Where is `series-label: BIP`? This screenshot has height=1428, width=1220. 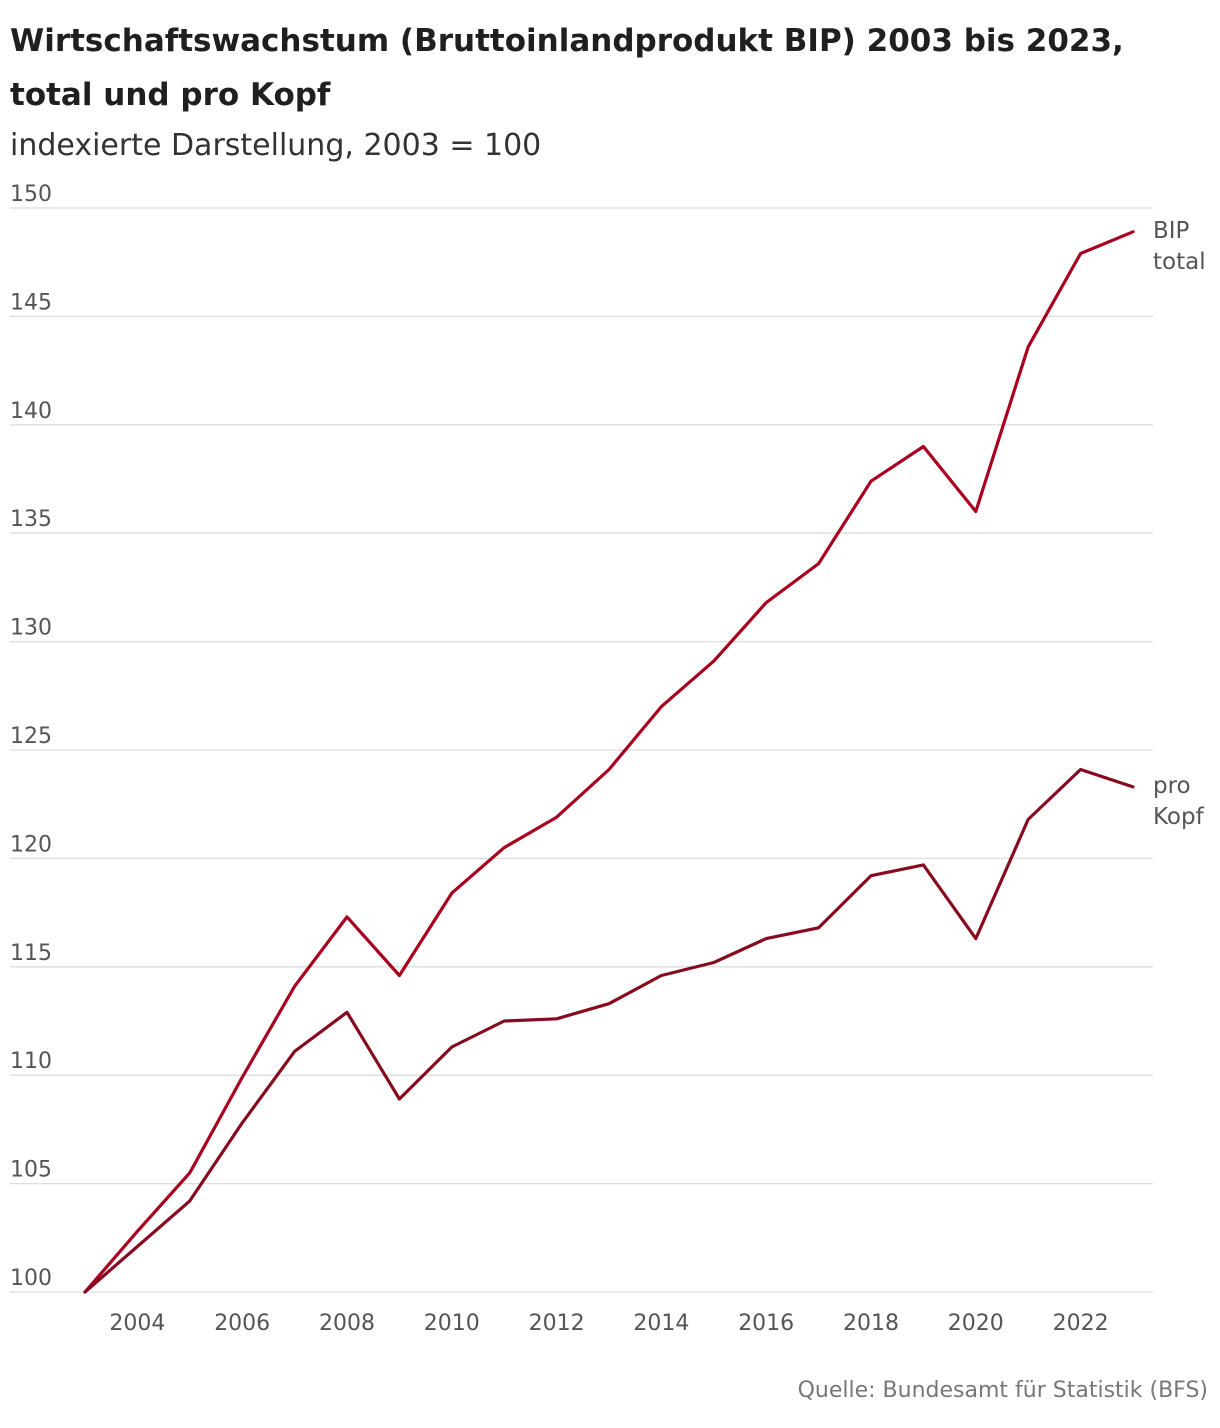
series-label: BIP is located at coordinates (1171, 231).